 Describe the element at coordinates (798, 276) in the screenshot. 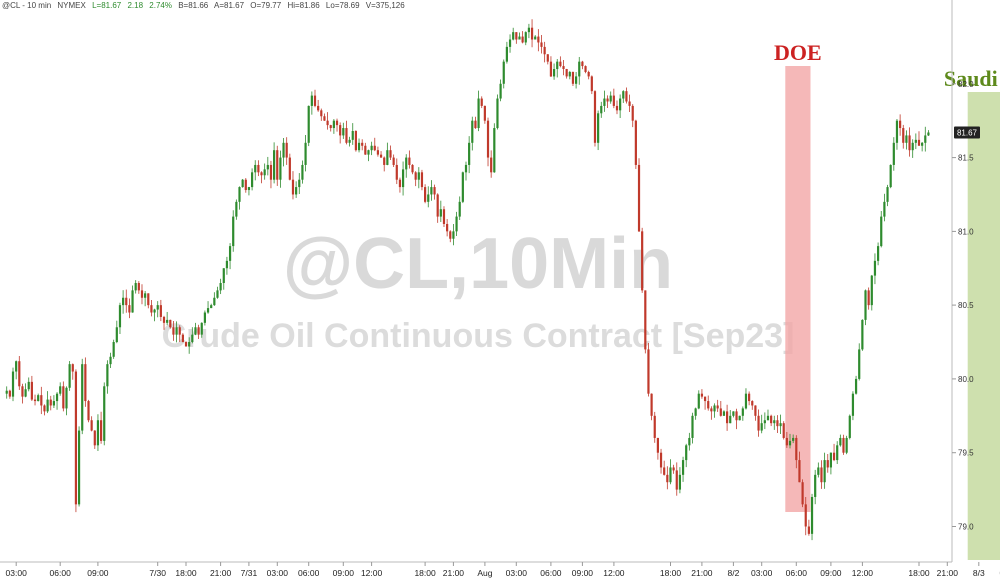

I see `annotation-doe: DOE` at that location.